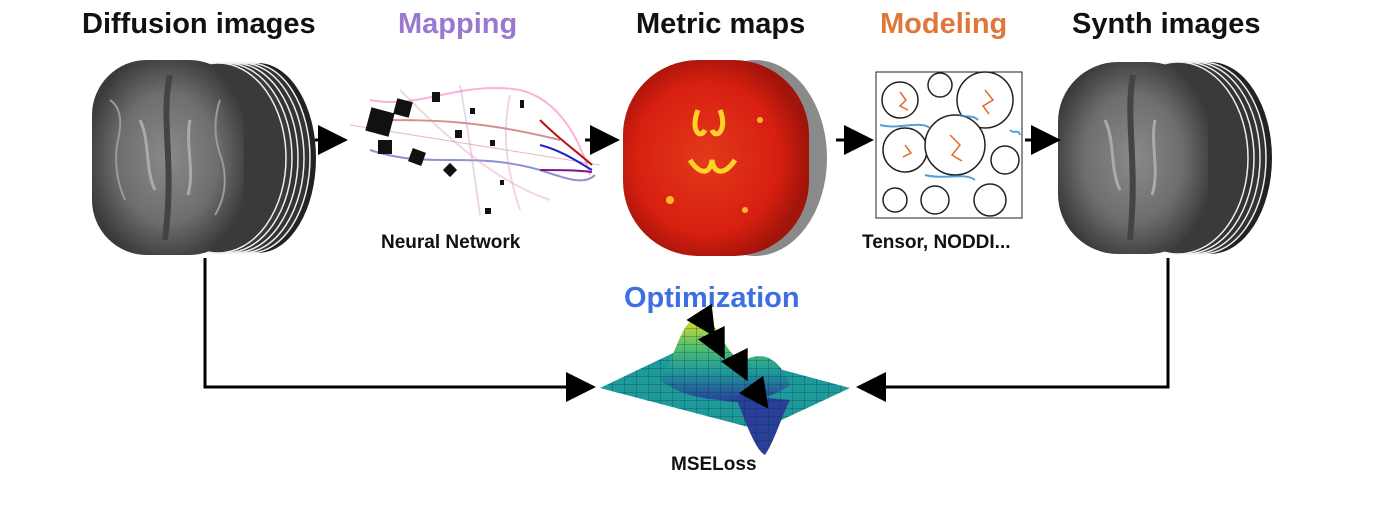 This screenshot has width=1393, height=507. I want to click on modeling-title: Modeling, so click(944, 24).